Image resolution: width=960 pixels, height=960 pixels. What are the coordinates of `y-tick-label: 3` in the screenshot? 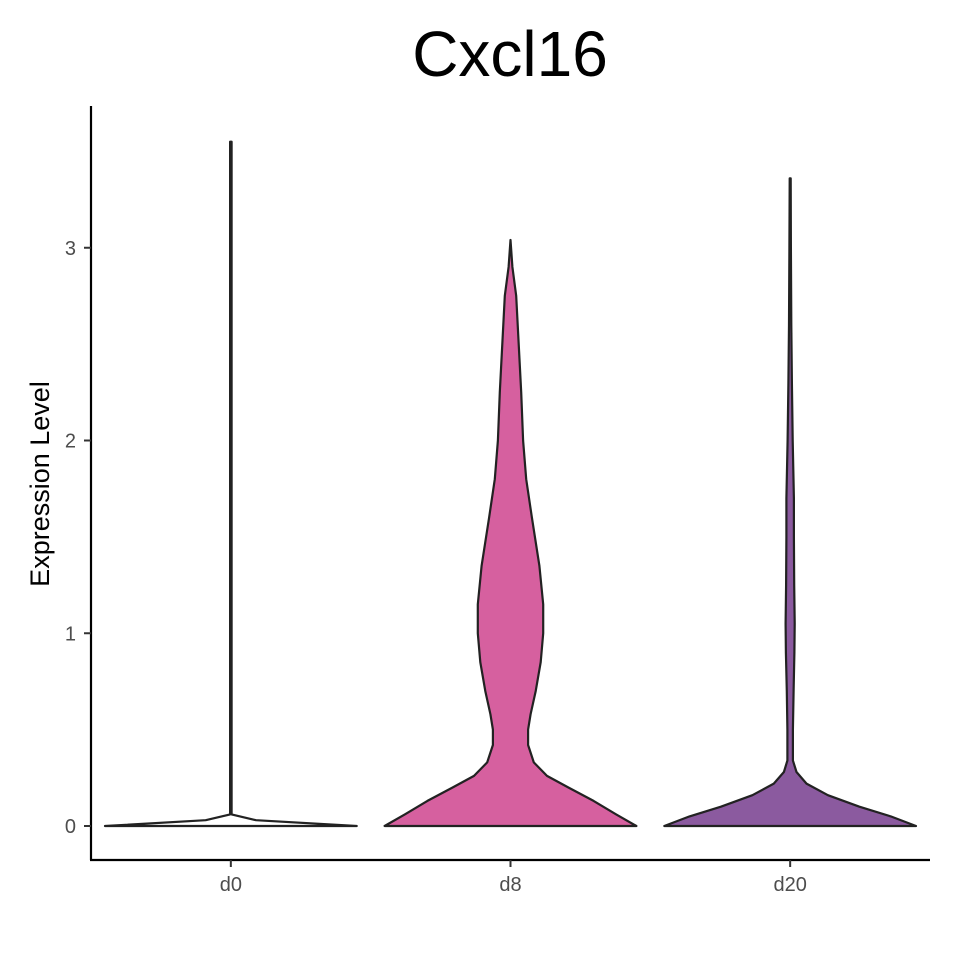 It's located at (70, 249).